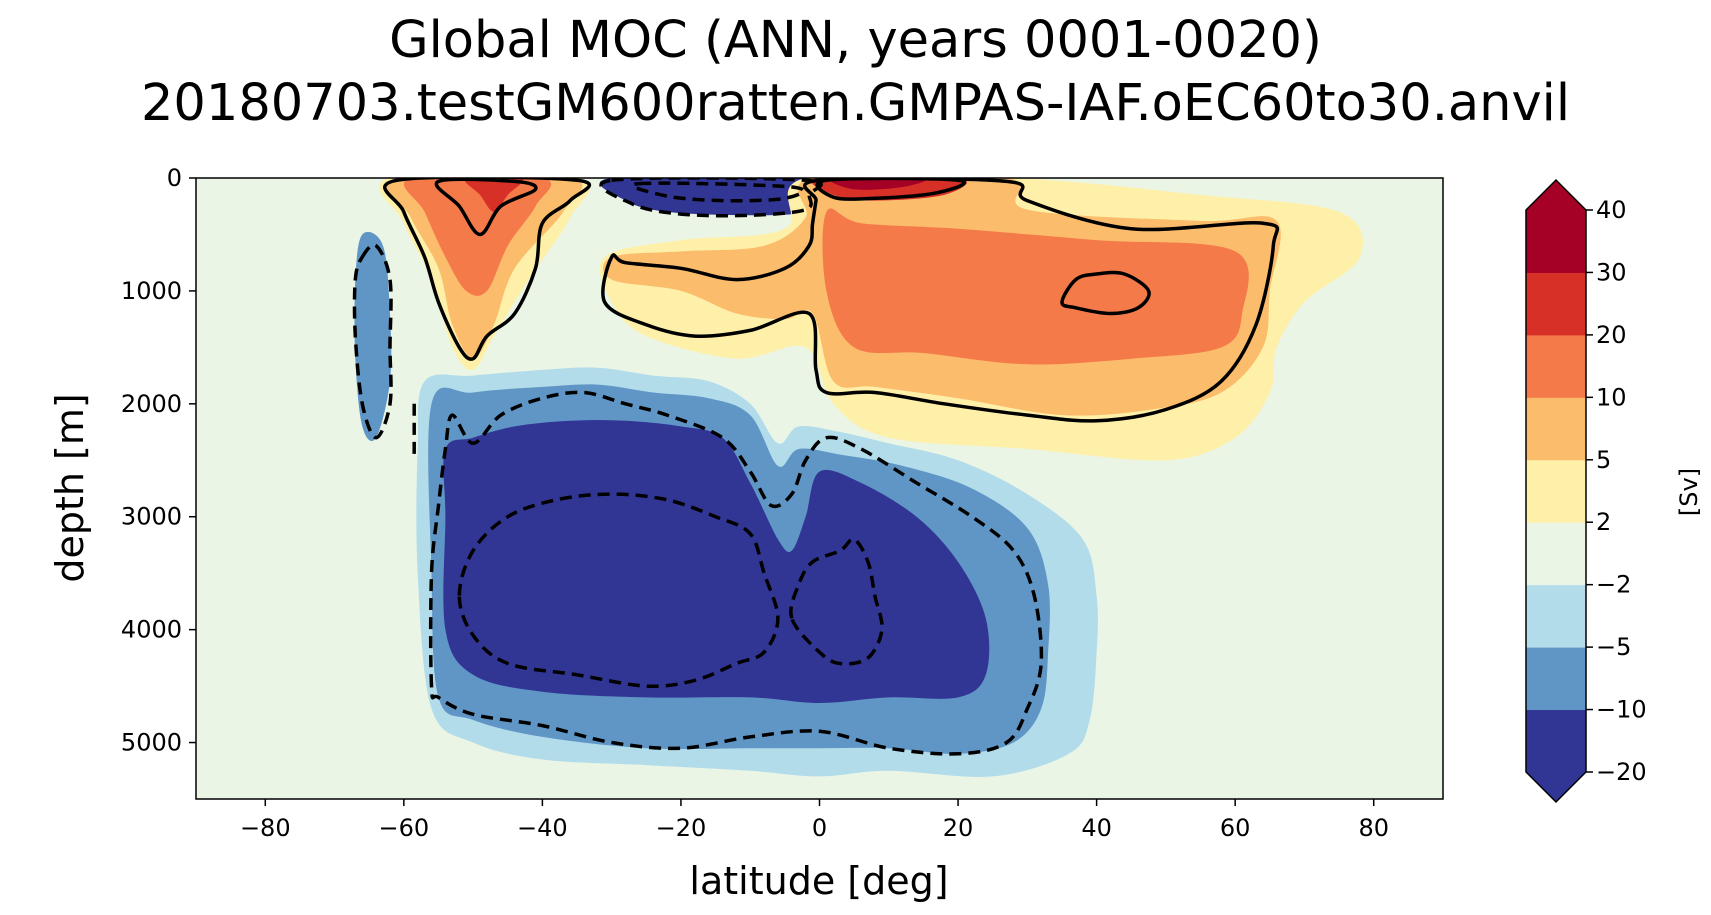 The width and height of the screenshot is (1711, 915). Describe the element at coordinates (958, 828) in the screenshot. I see `x-tick-label: 20` at that location.